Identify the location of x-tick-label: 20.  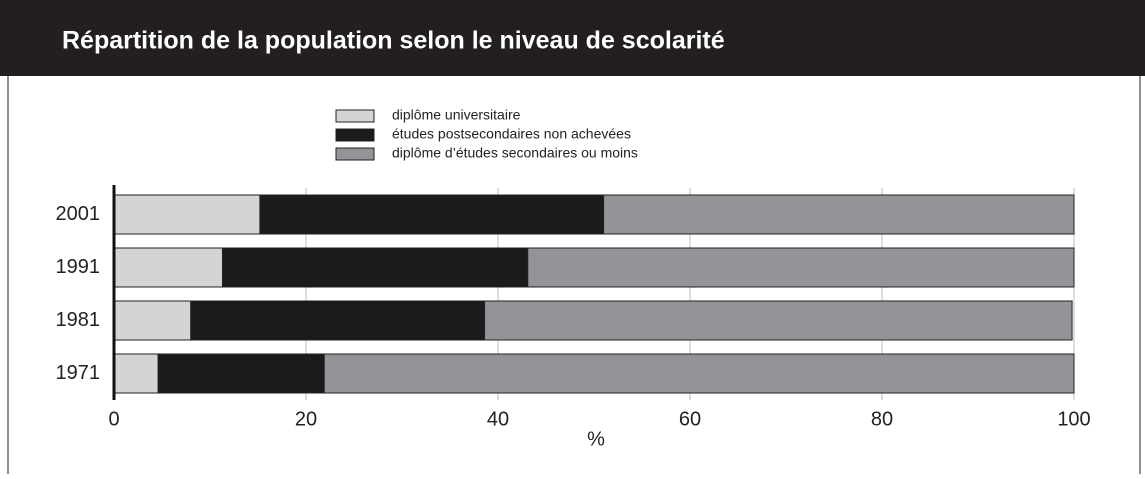
(306, 419).